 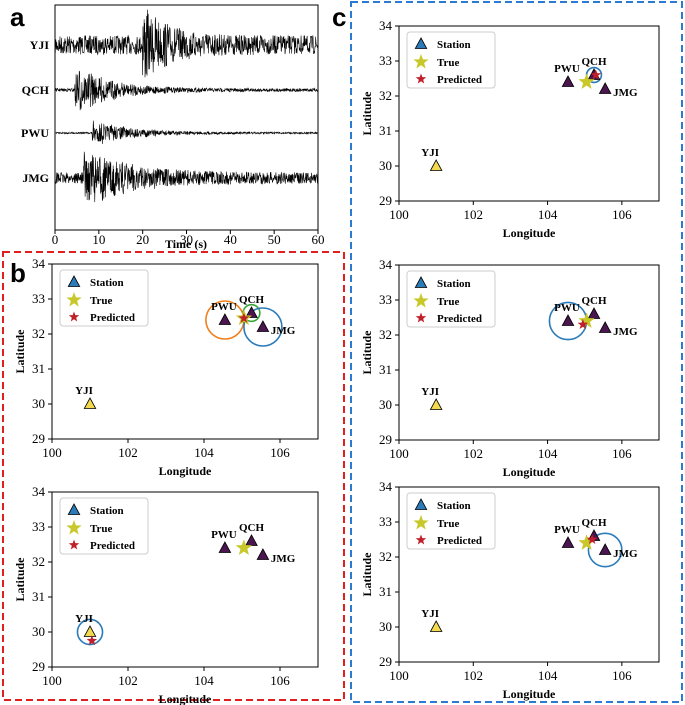 I want to click on waveform-station-label: YJI, so click(x=40, y=45).